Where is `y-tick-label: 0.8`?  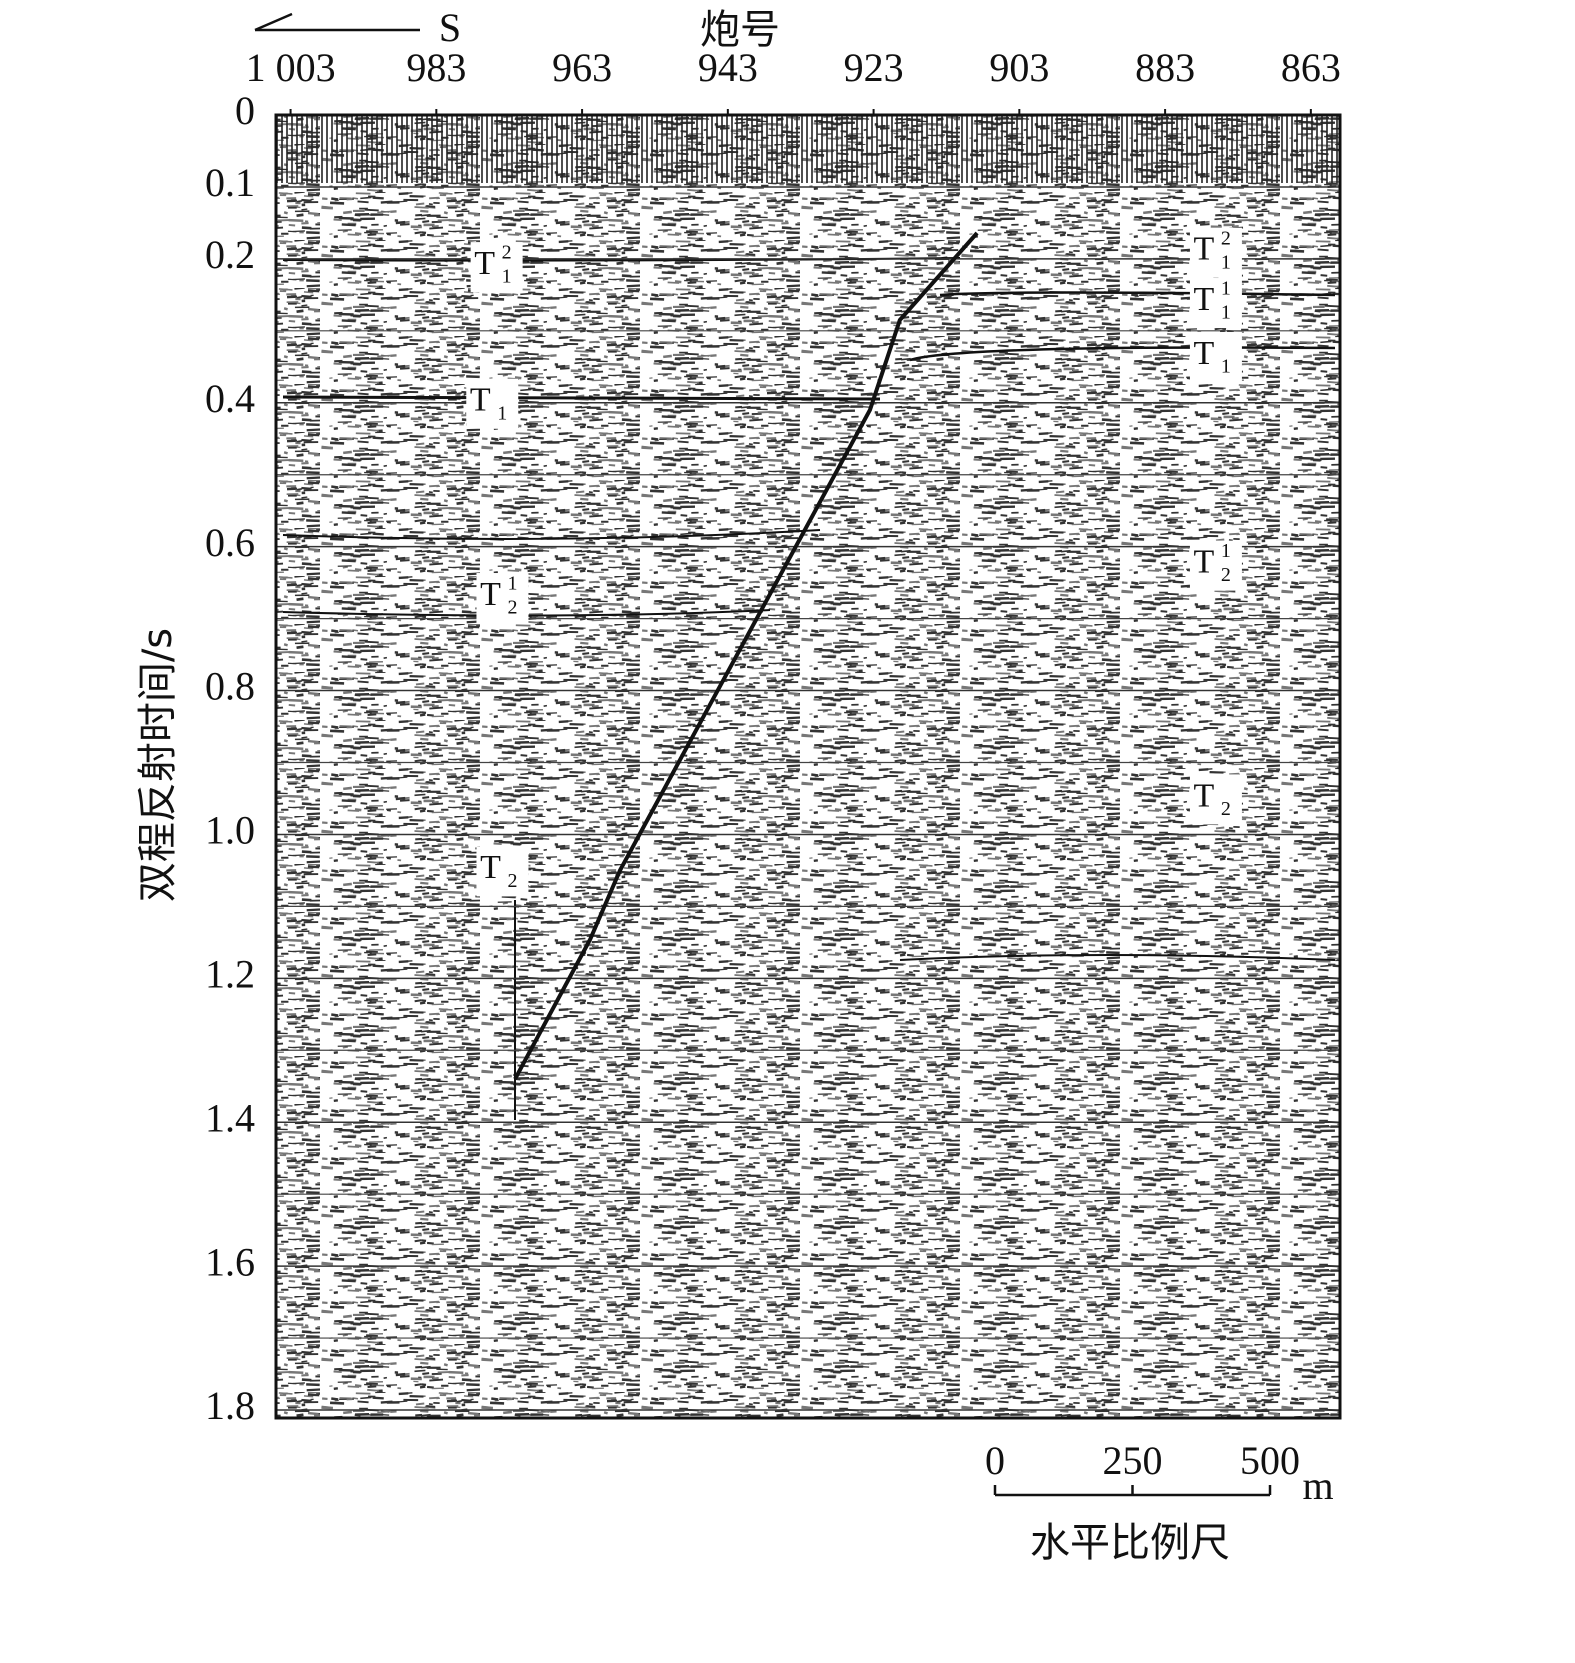 y-tick-label: 0.8 is located at coordinates (230, 686).